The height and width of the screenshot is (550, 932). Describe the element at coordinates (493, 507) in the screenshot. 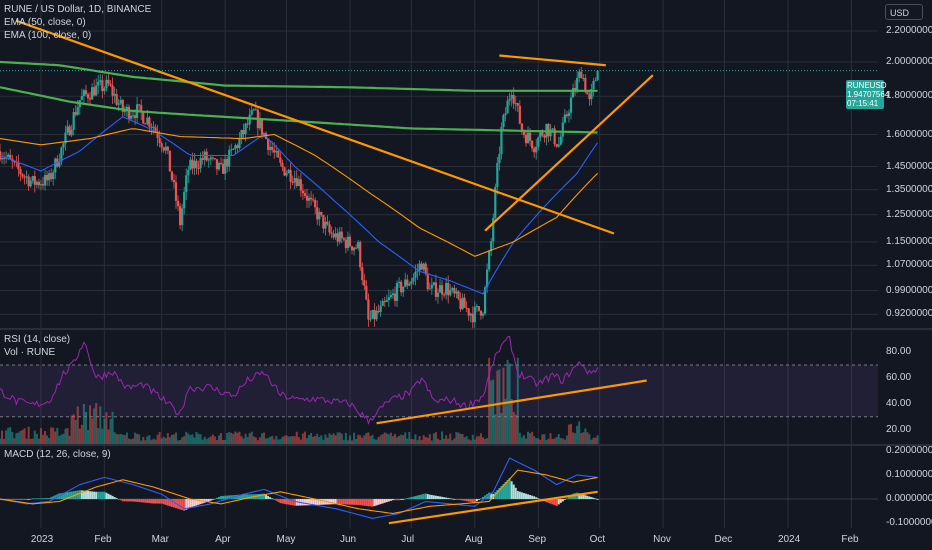

I see `macd-trendline` at that location.